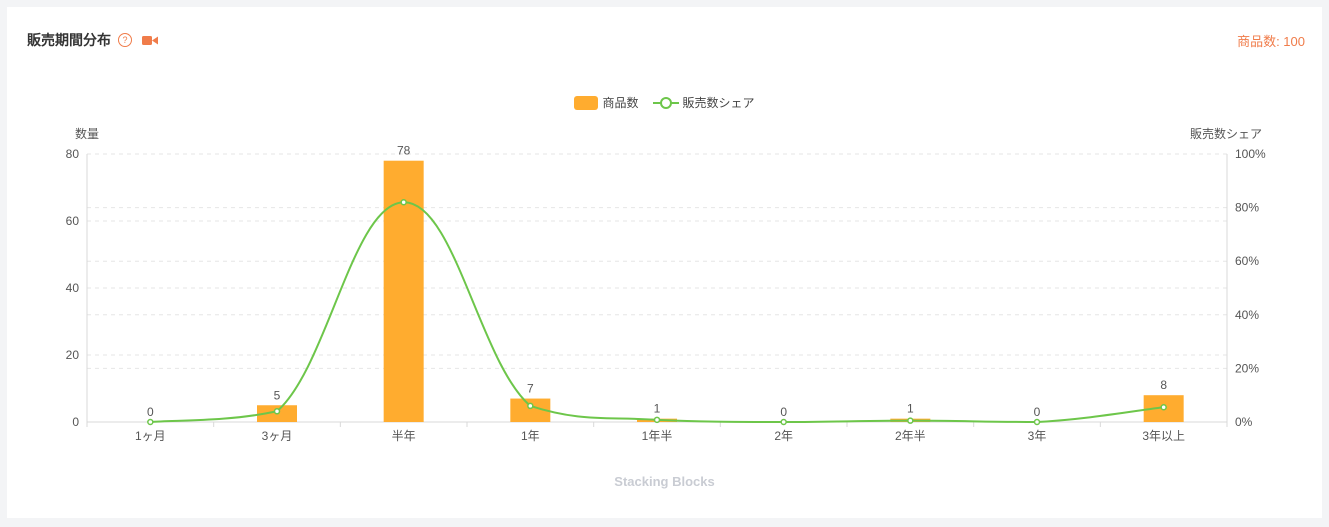  What do you see at coordinates (73, 355) in the screenshot?
I see `y-tick-left: 20` at bounding box center [73, 355].